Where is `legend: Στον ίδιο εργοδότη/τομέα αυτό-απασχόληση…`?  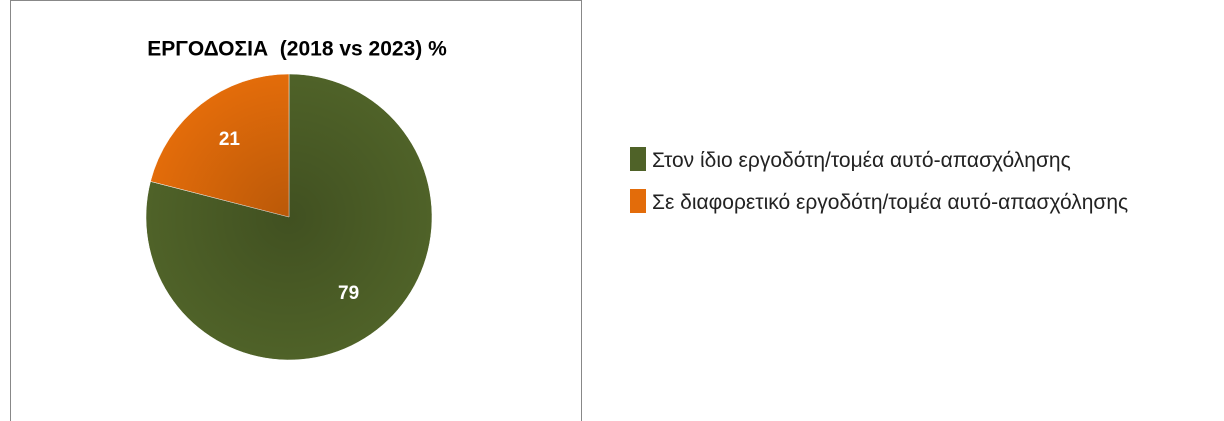
legend: Στον ίδιο εργοδότη/τομέα αυτό-απασχόληση… is located at coordinates (914, 182).